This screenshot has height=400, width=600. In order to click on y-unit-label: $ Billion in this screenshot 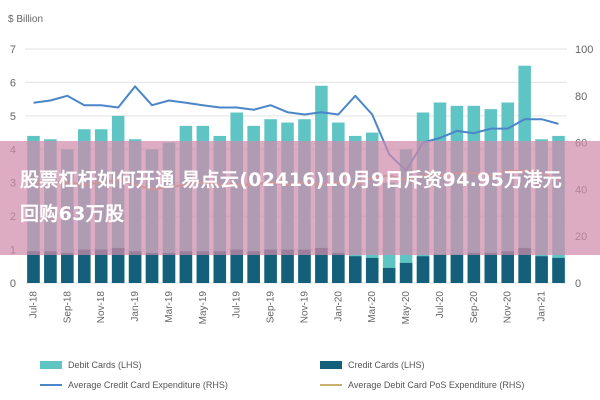, I will do `click(25, 19)`.